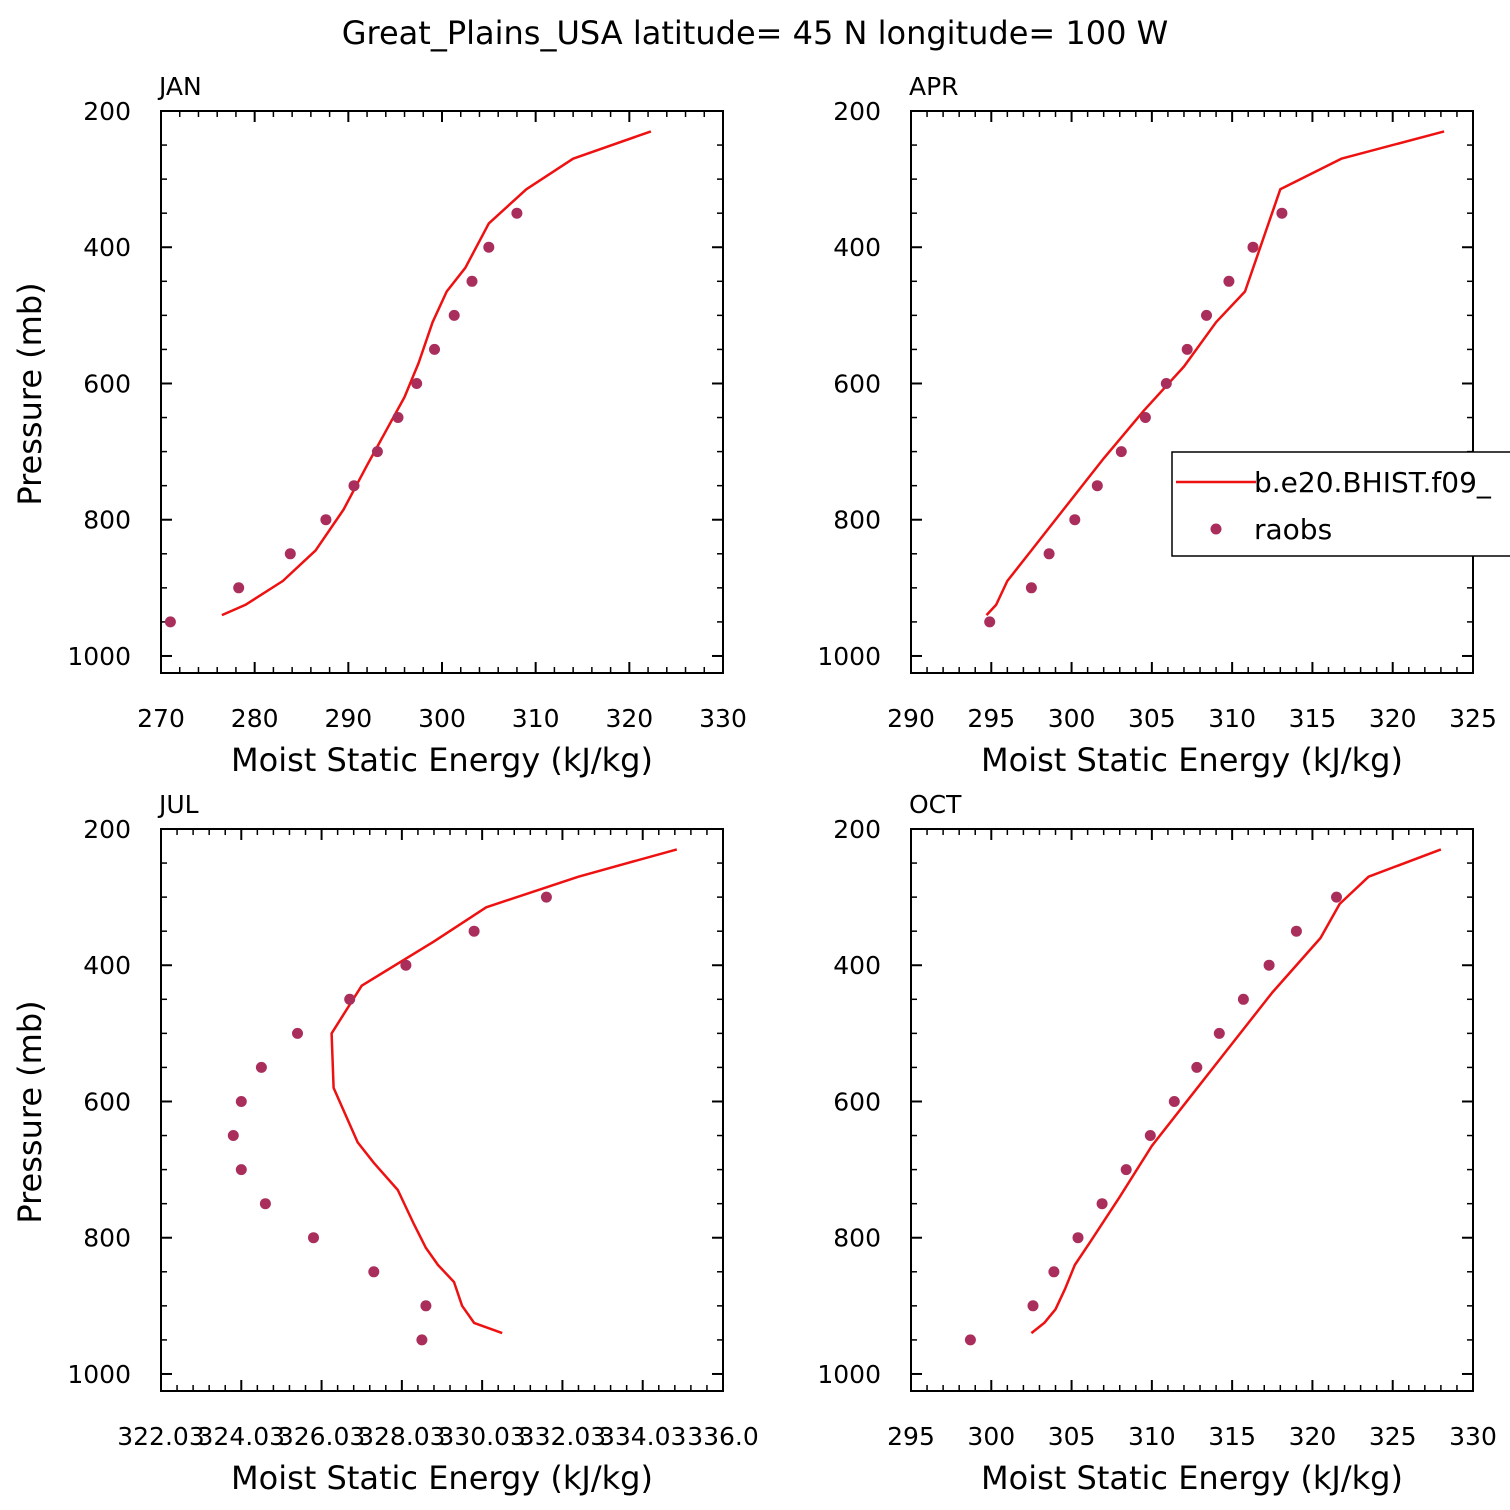 This screenshot has width=1510, height=1510. What do you see at coordinates (1373, 482) in the screenshot?
I see `legend-model-label: b.e20.BHIST.f09_` at bounding box center [1373, 482].